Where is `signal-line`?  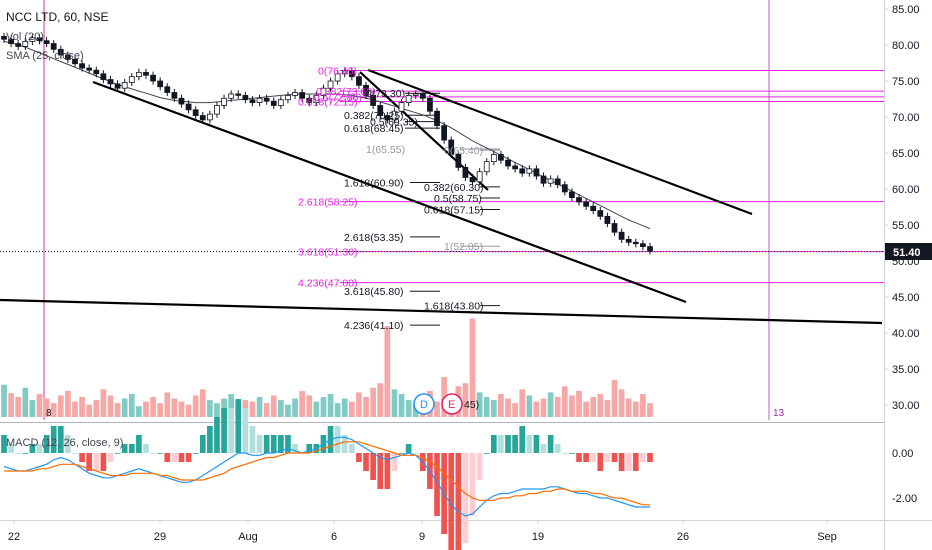
signal-line is located at coordinates (327, 473).